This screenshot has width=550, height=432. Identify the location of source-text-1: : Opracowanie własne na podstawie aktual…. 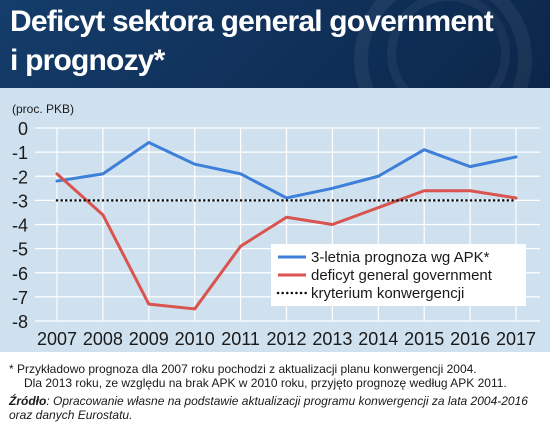
(287, 401).